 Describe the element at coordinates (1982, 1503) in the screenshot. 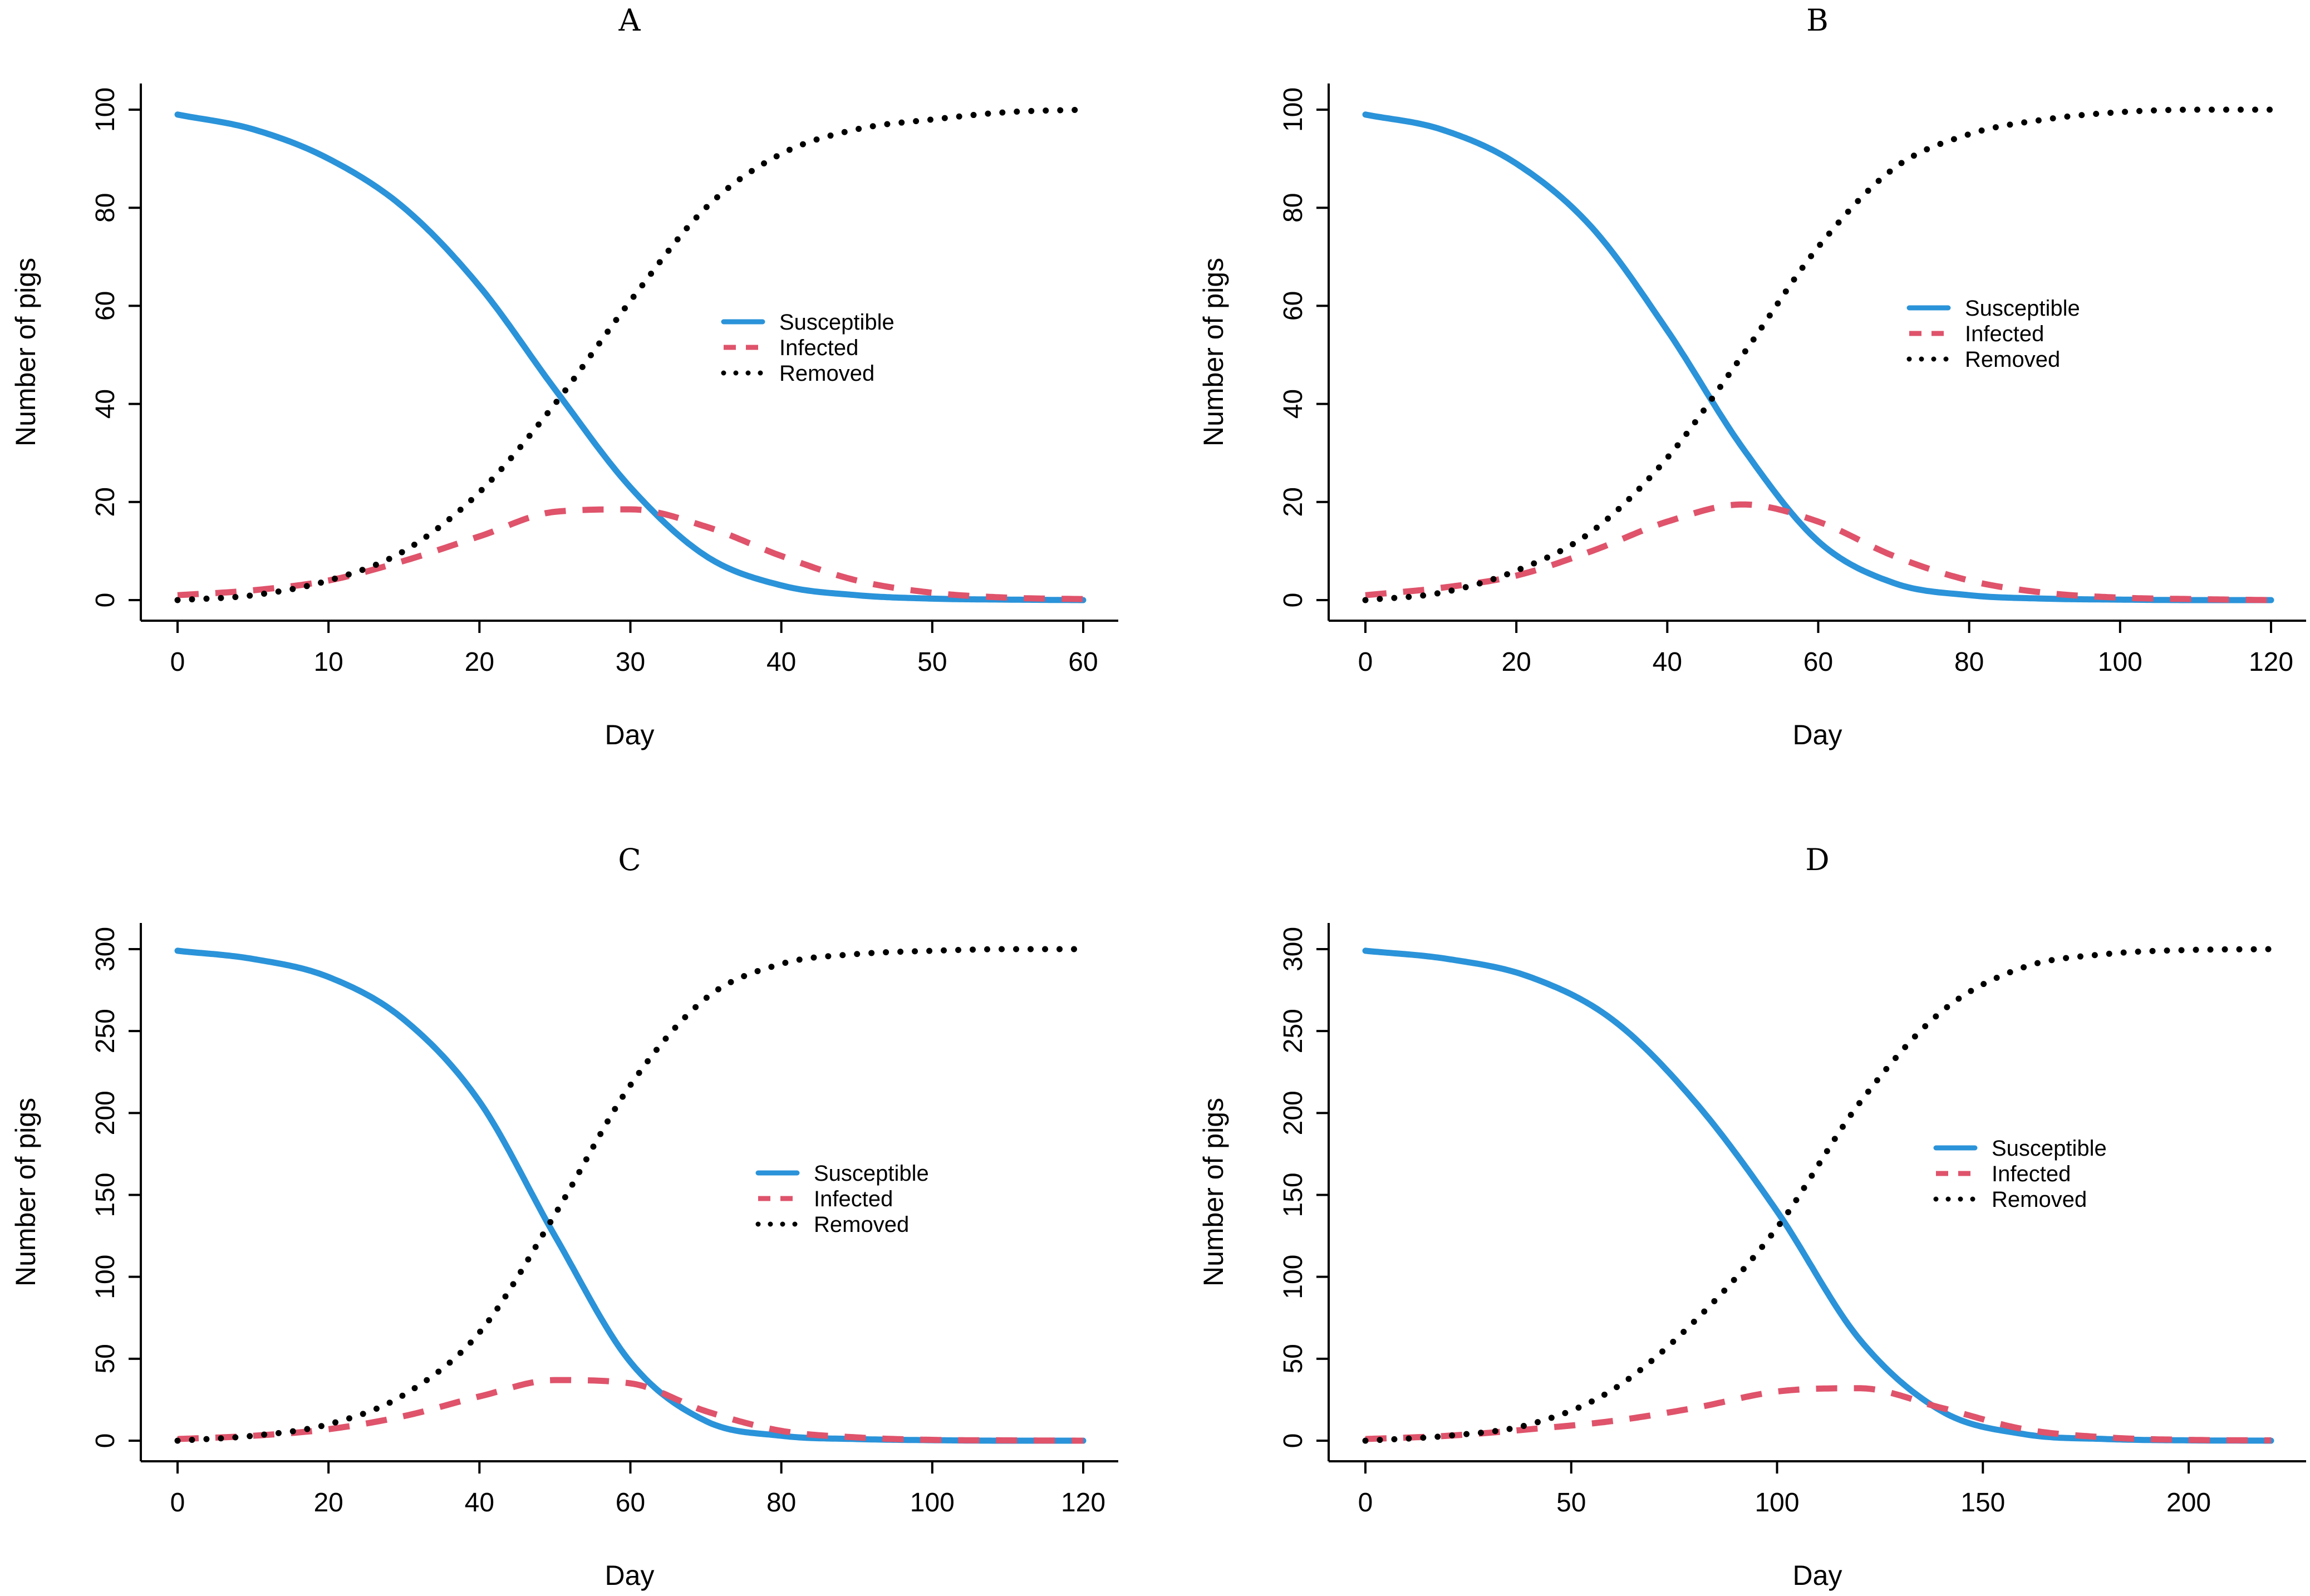

I see `x-tick-label: 150` at that location.